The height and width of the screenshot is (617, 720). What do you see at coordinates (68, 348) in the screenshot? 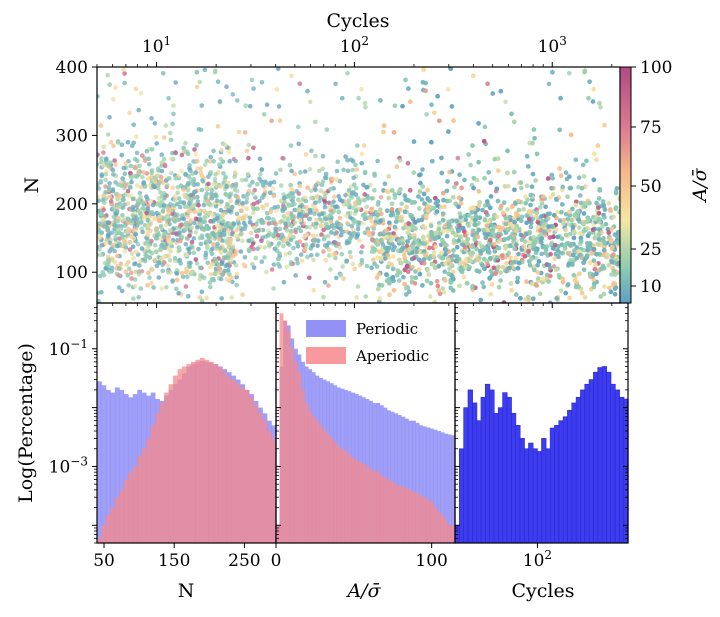
I see `hist-ytick-label: 10−1` at bounding box center [68, 348].